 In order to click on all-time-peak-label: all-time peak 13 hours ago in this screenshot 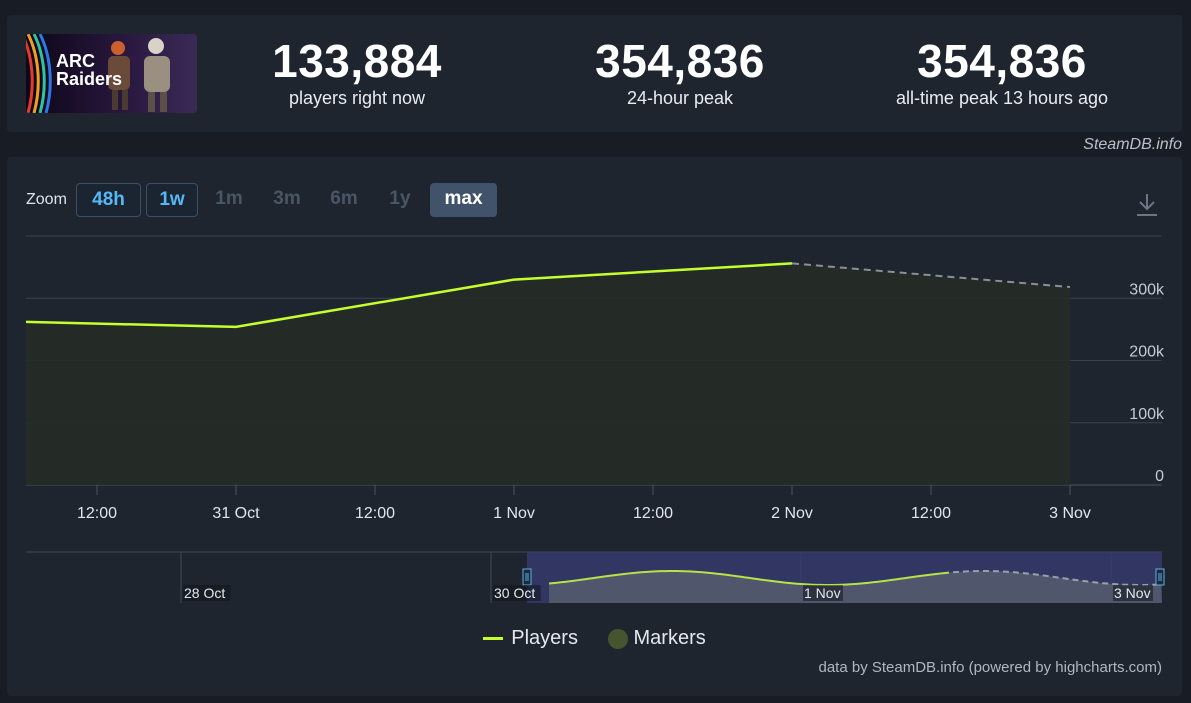, I will do `click(1002, 98)`.